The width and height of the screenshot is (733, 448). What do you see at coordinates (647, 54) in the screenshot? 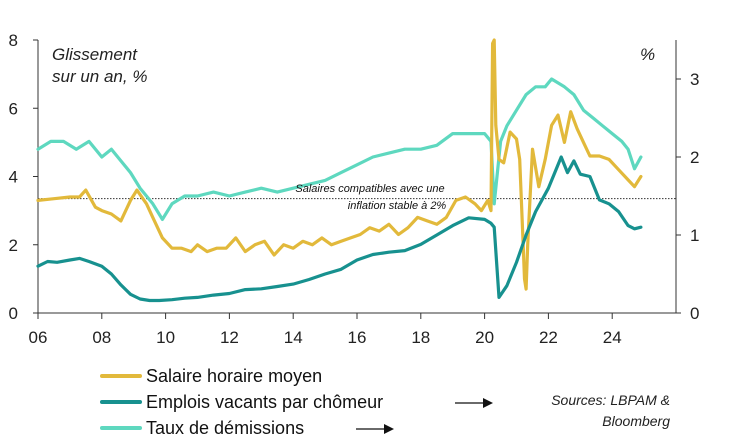
I see `right-axis-note: %` at bounding box center [647, 54].